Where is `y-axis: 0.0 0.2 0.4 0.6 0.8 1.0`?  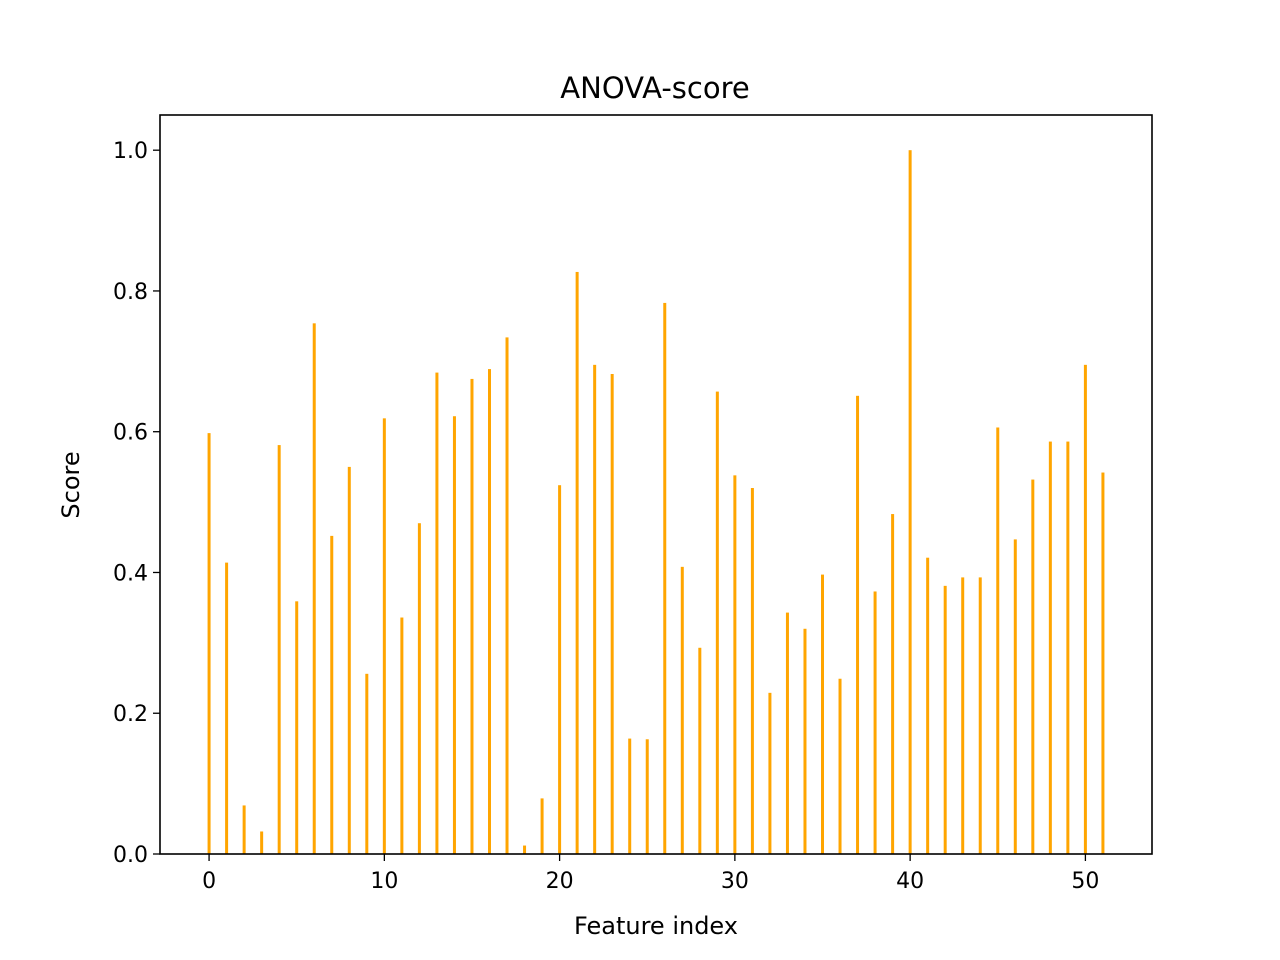 y-axis: 0.0 0.2 0.4 0.6 0.8 1.0 is located at coordinates (136, 503).